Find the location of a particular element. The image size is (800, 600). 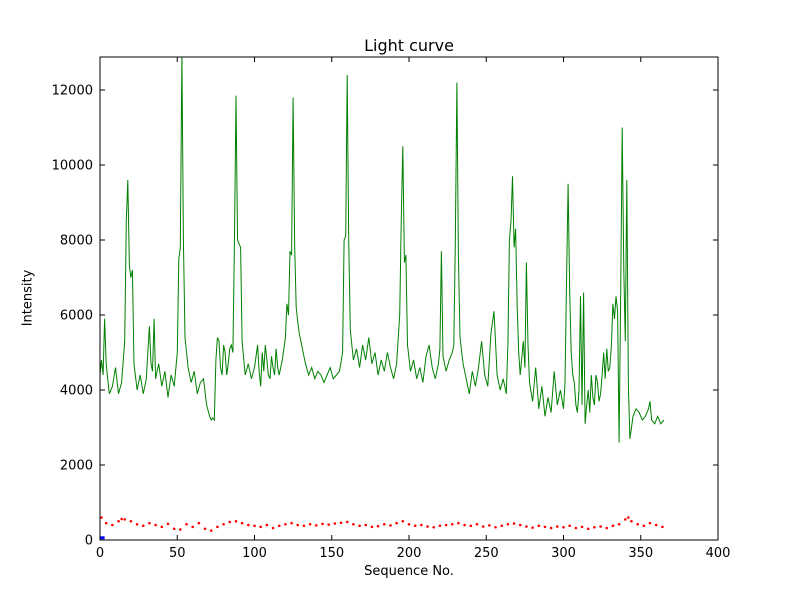

y-tick-label: 2000 is located at coordinates (76, 466).